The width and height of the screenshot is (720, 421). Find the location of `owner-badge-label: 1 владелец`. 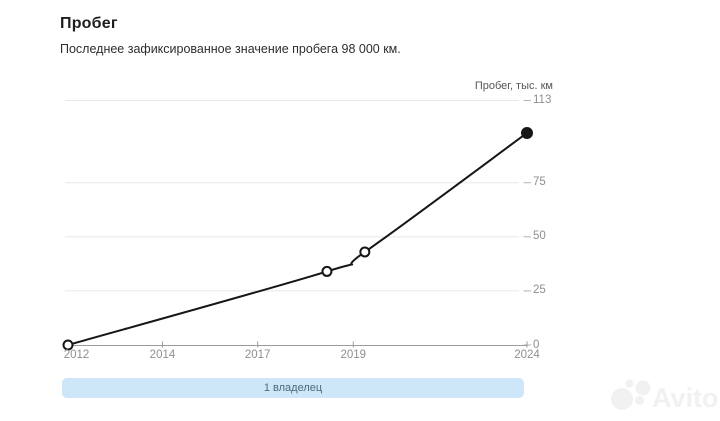

owner-badge-label: 1 владелец is located at coordinates (293, 388).